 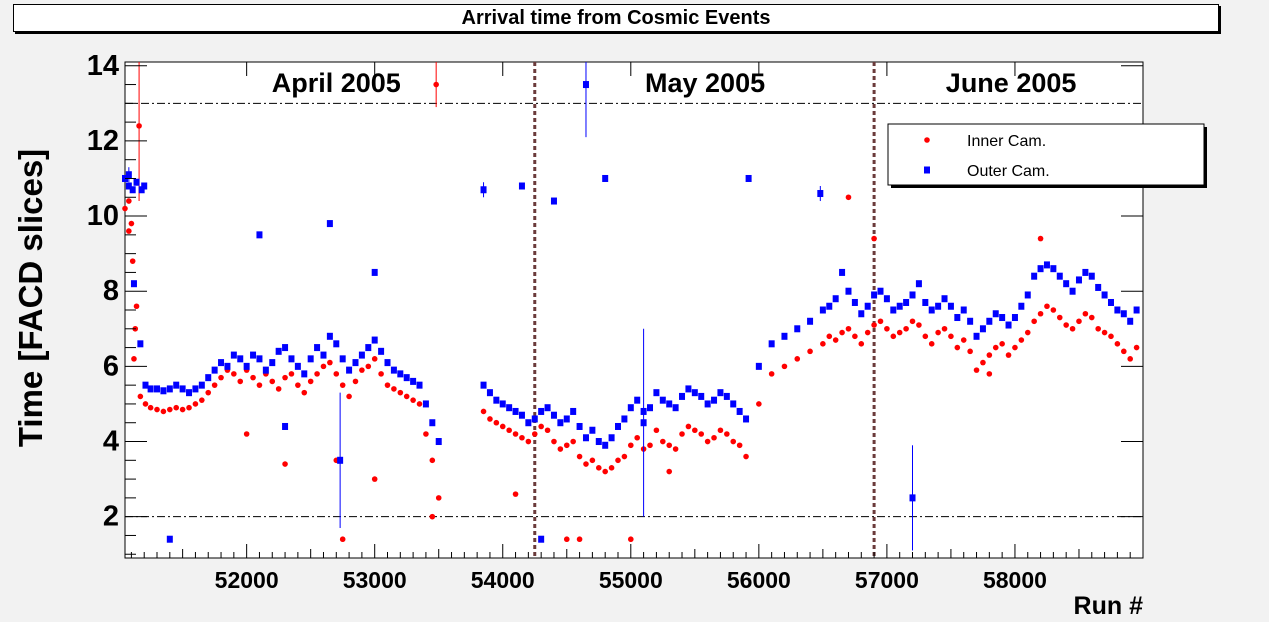 I want to click on legend-box, so click(x=1046, y=154).